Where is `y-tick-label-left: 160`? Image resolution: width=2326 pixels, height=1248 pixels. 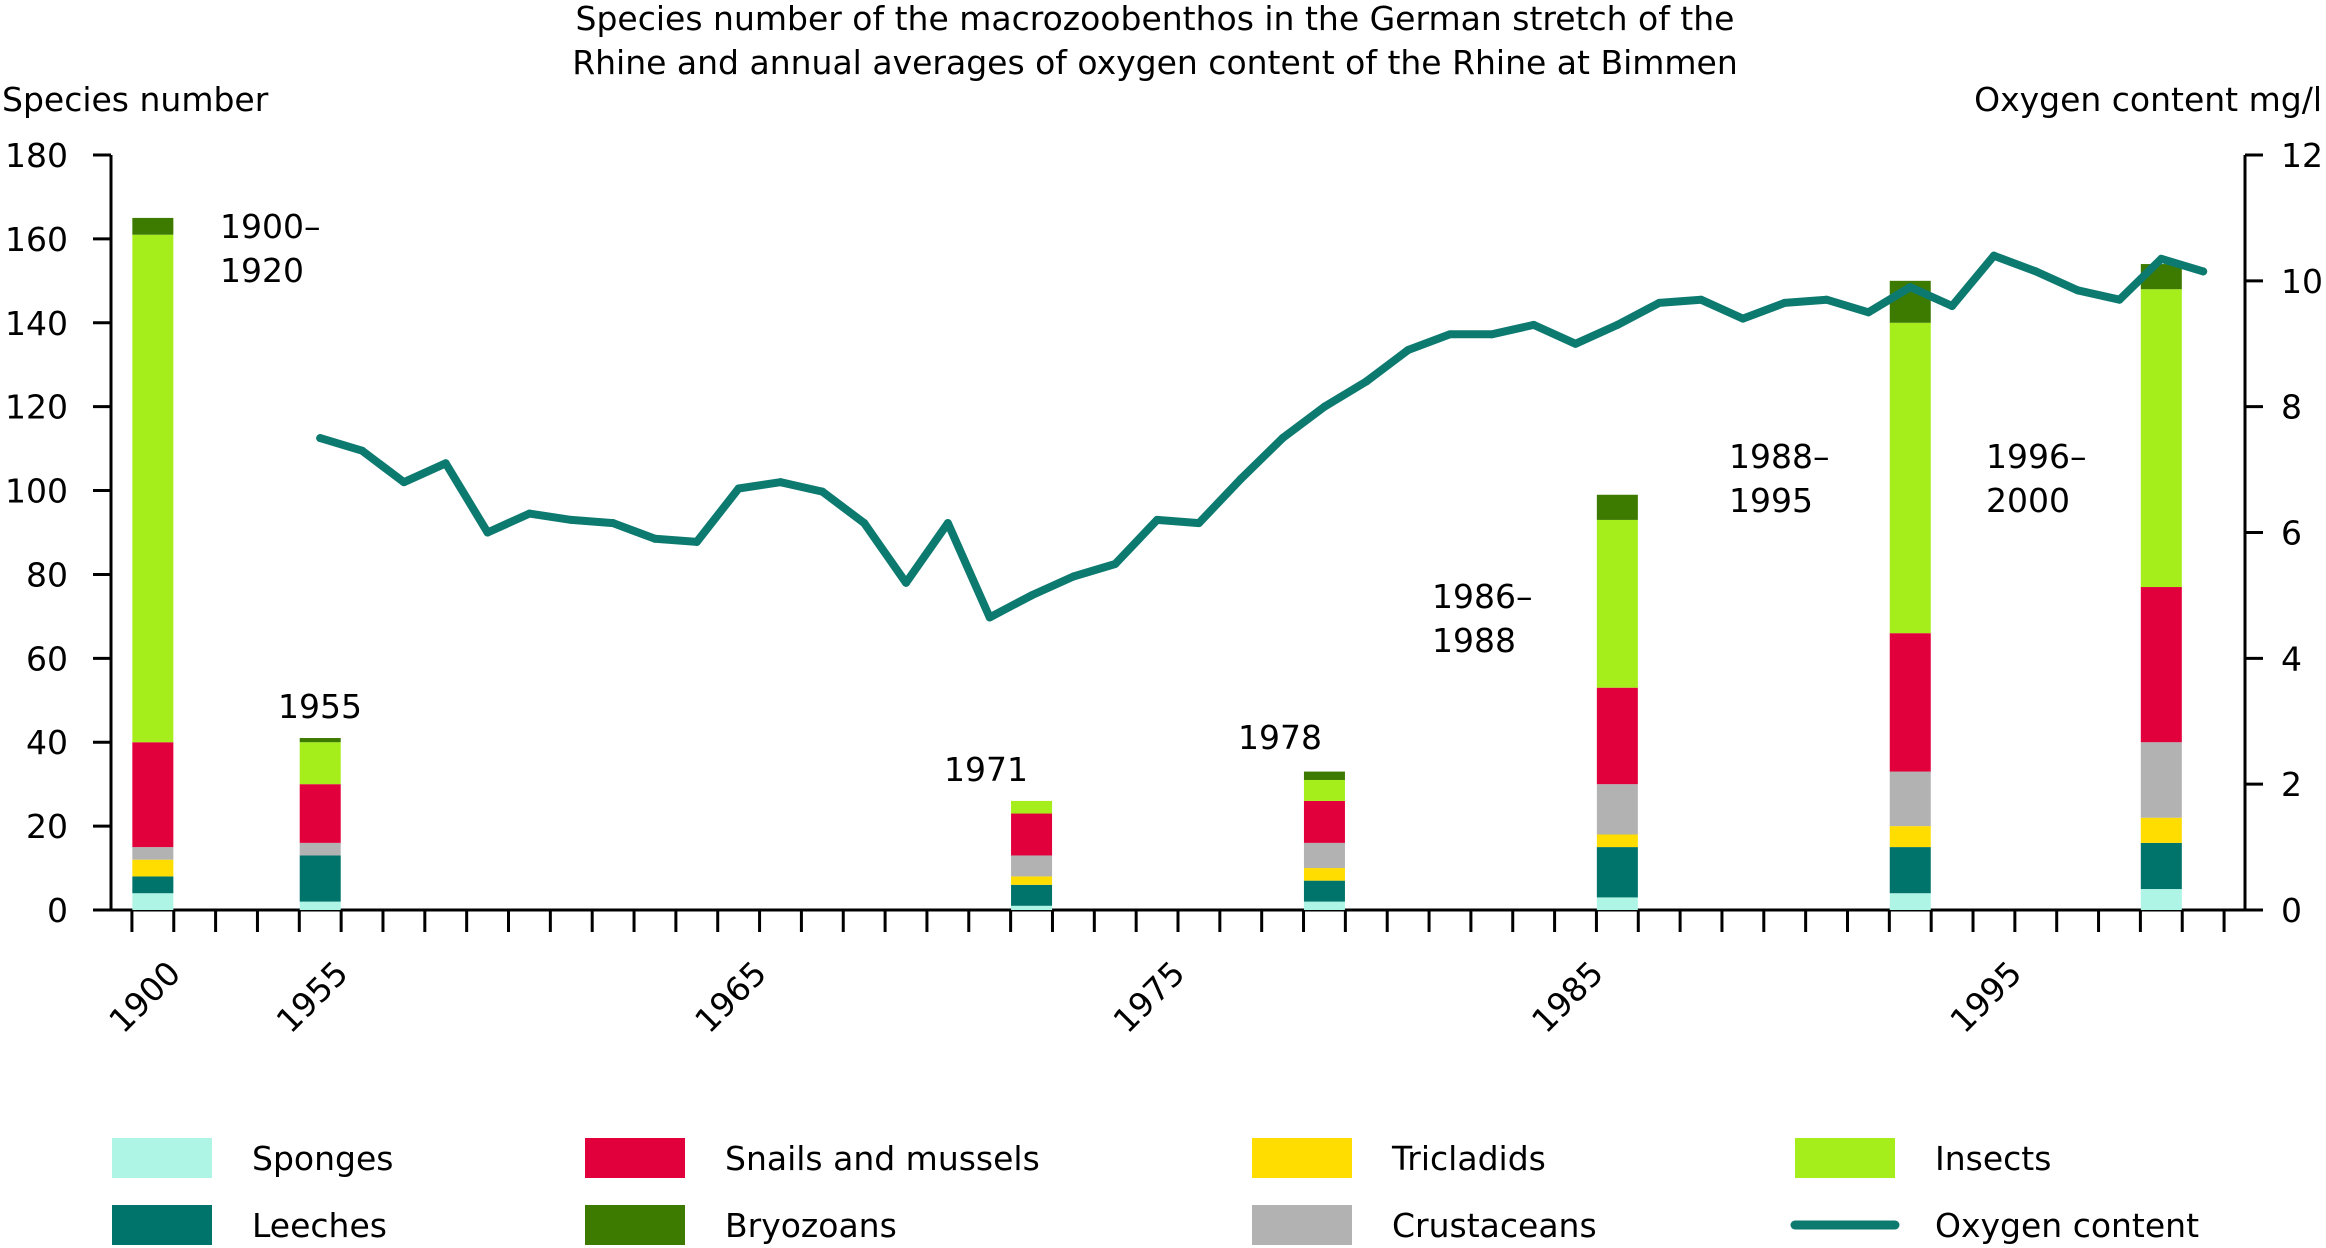
y-tick-label-left: 160 is located at coordinates (36, 239).